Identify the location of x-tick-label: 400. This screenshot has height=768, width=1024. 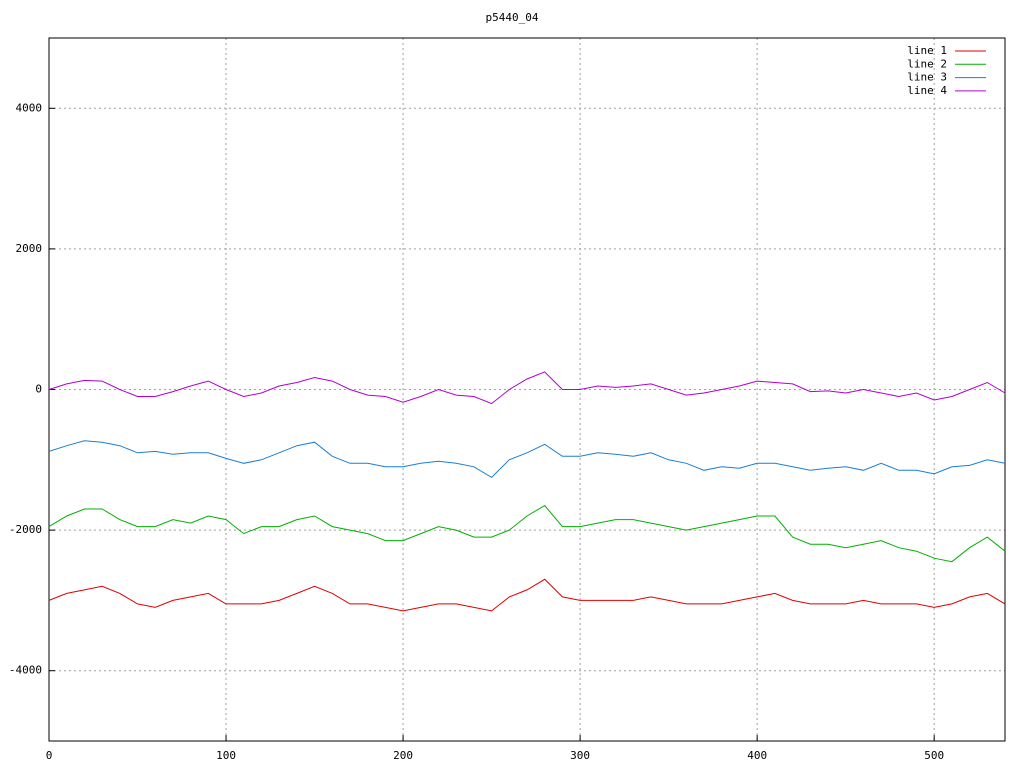
(757, 755).